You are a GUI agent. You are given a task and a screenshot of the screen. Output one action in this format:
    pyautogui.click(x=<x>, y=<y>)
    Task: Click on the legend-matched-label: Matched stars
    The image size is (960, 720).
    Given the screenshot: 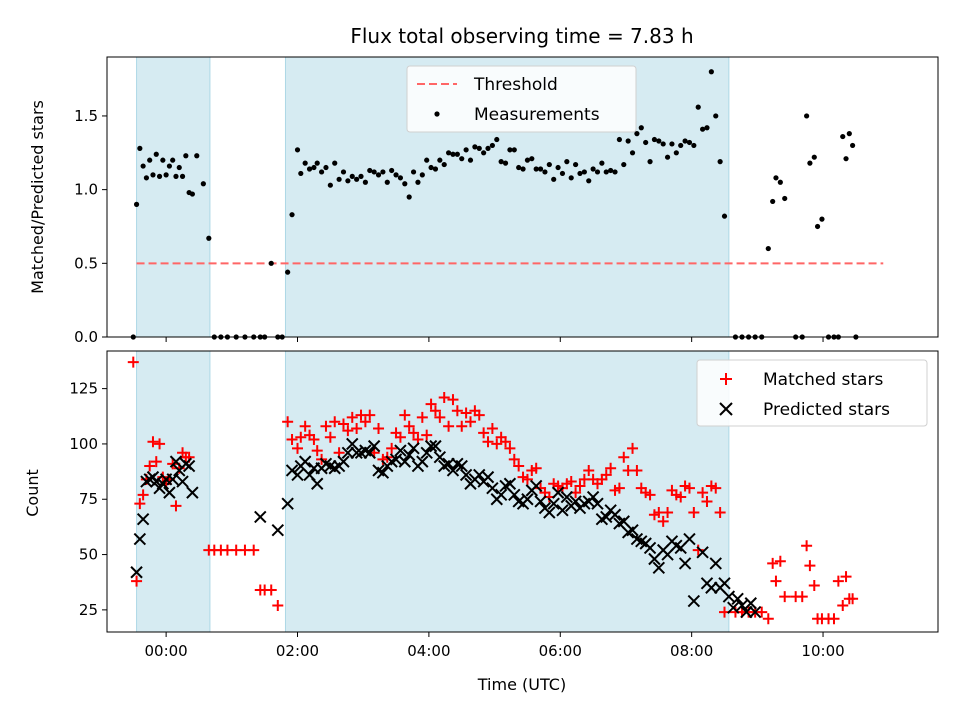 What is the action you would take?
    pyautogui.click(x=823, y=380)
    